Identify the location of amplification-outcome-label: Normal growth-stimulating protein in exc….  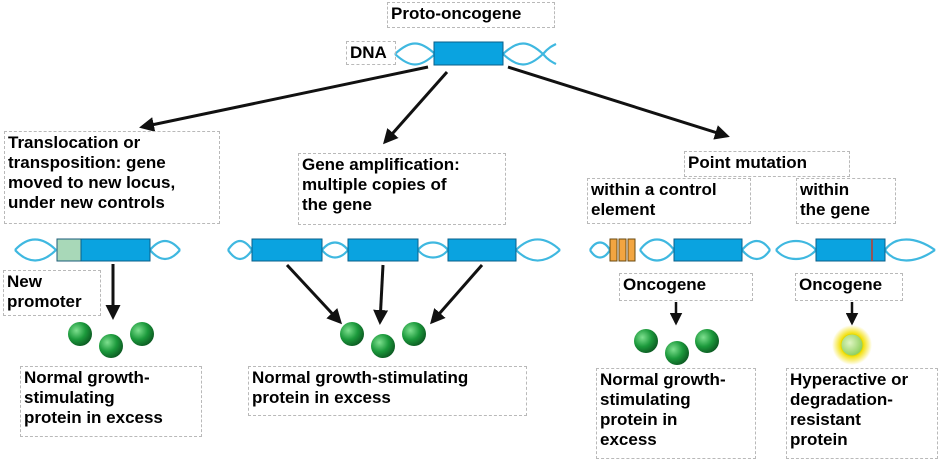
(387, 391).